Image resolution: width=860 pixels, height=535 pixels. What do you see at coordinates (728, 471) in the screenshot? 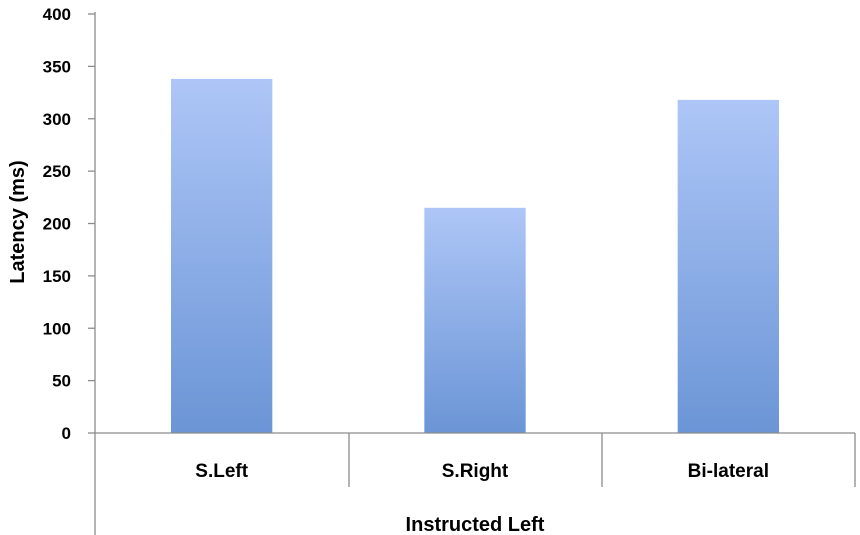
I see `x-category-label: Bi-lateral` at bounding box center [728, 471].